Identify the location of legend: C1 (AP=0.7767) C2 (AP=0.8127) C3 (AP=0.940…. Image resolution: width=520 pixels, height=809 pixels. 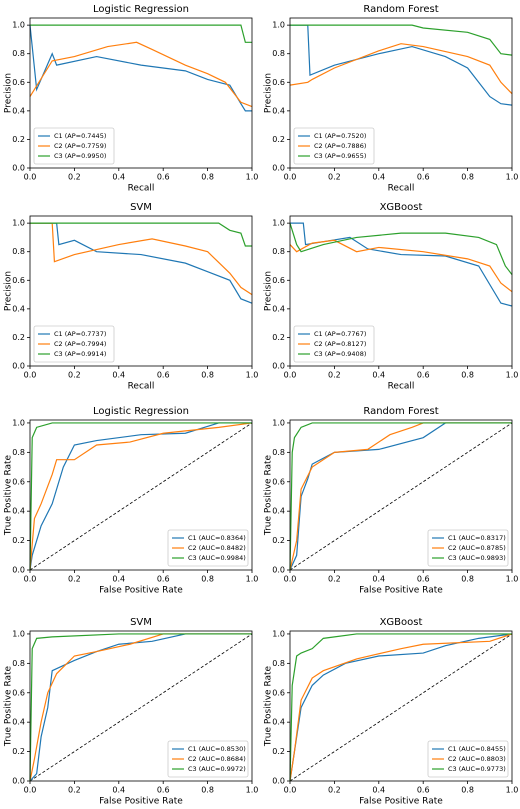
(334, 344).